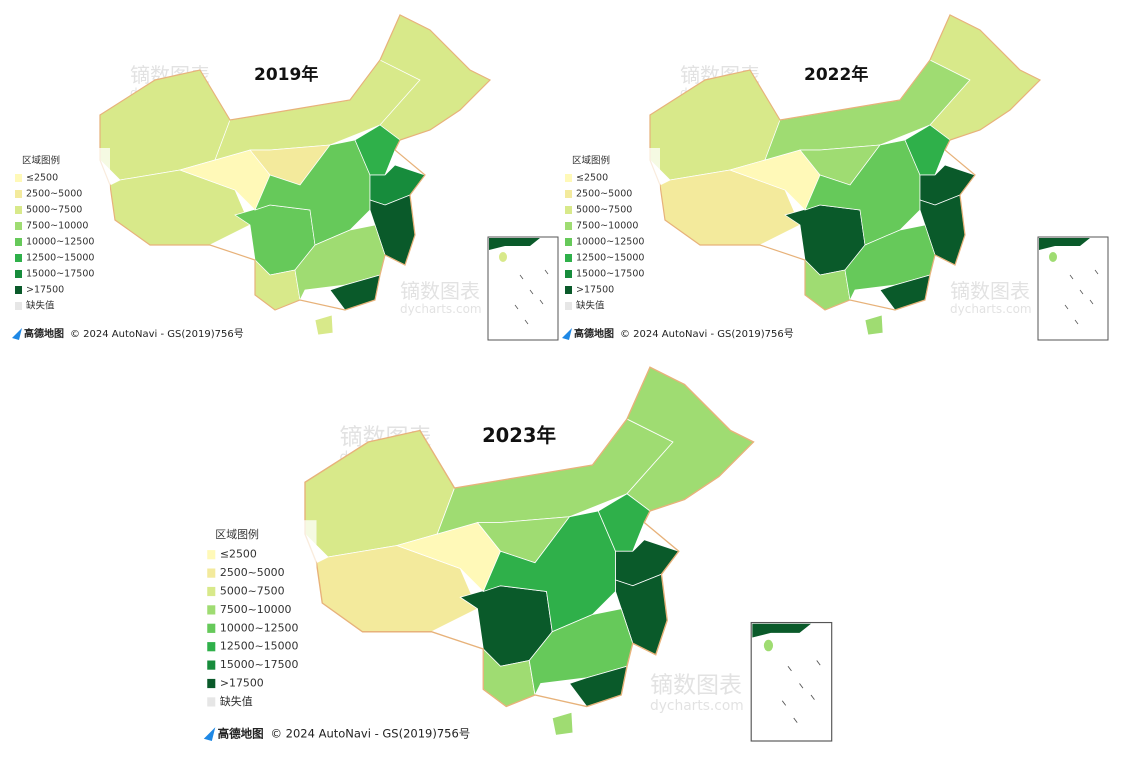 This screenshot has width=1123, height=757. Describe the element at coordinates (236, 701) in the screenshot. I see `legend-label: 缺失值` at that location.